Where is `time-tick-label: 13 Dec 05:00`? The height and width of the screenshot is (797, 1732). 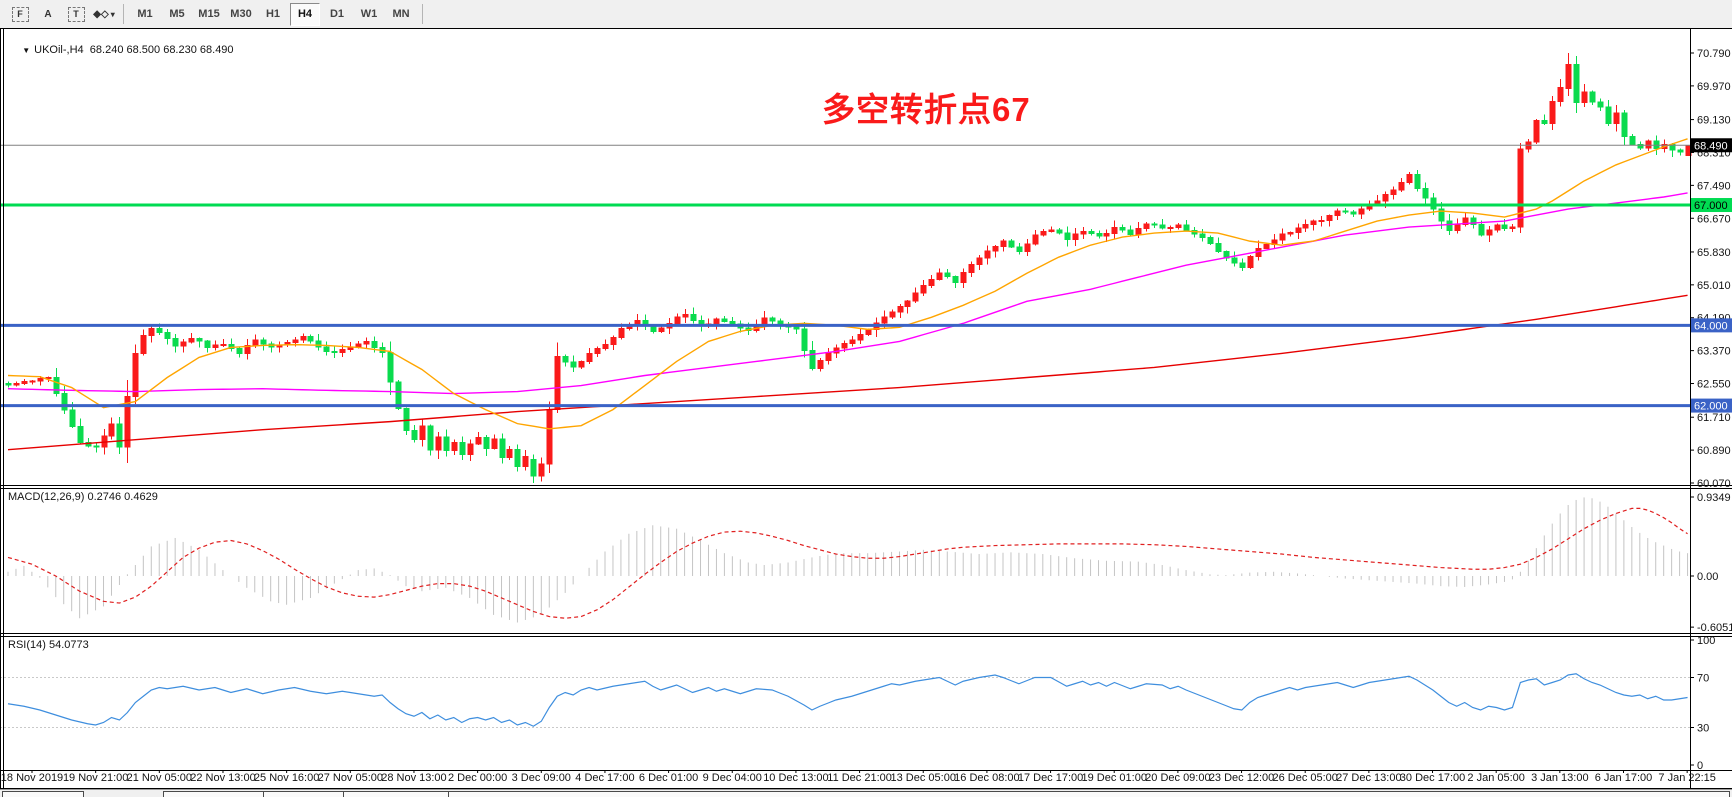 time-tick-label: 13 Dec 05:00 is located at coordinates (923, 778).